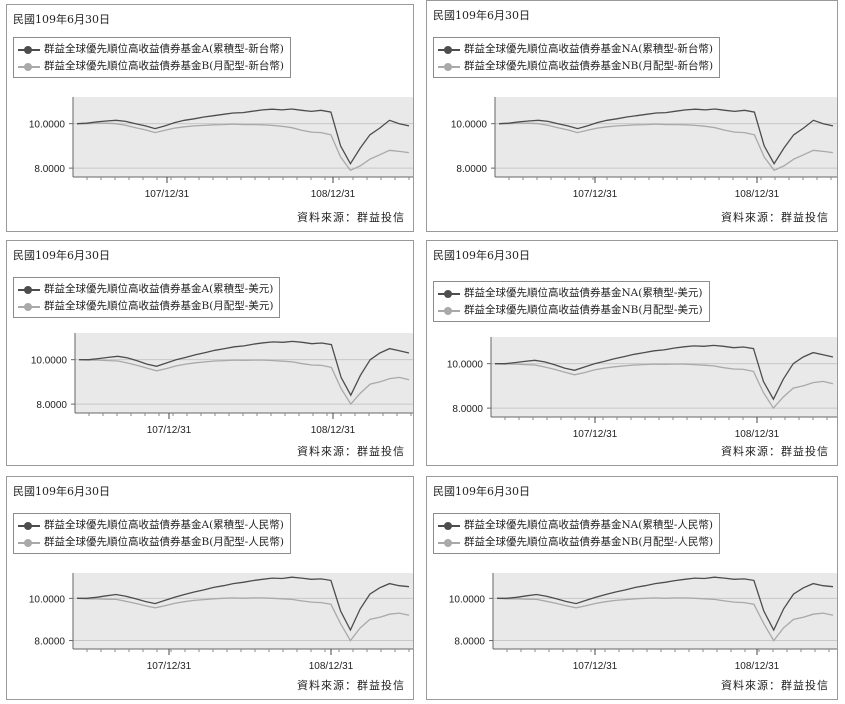 The width and height of the screenshot is (845, 704). I want to click on legend-label: 群益全球優先順位高收益債券基金B(月配型-美元), so click(159, 306).